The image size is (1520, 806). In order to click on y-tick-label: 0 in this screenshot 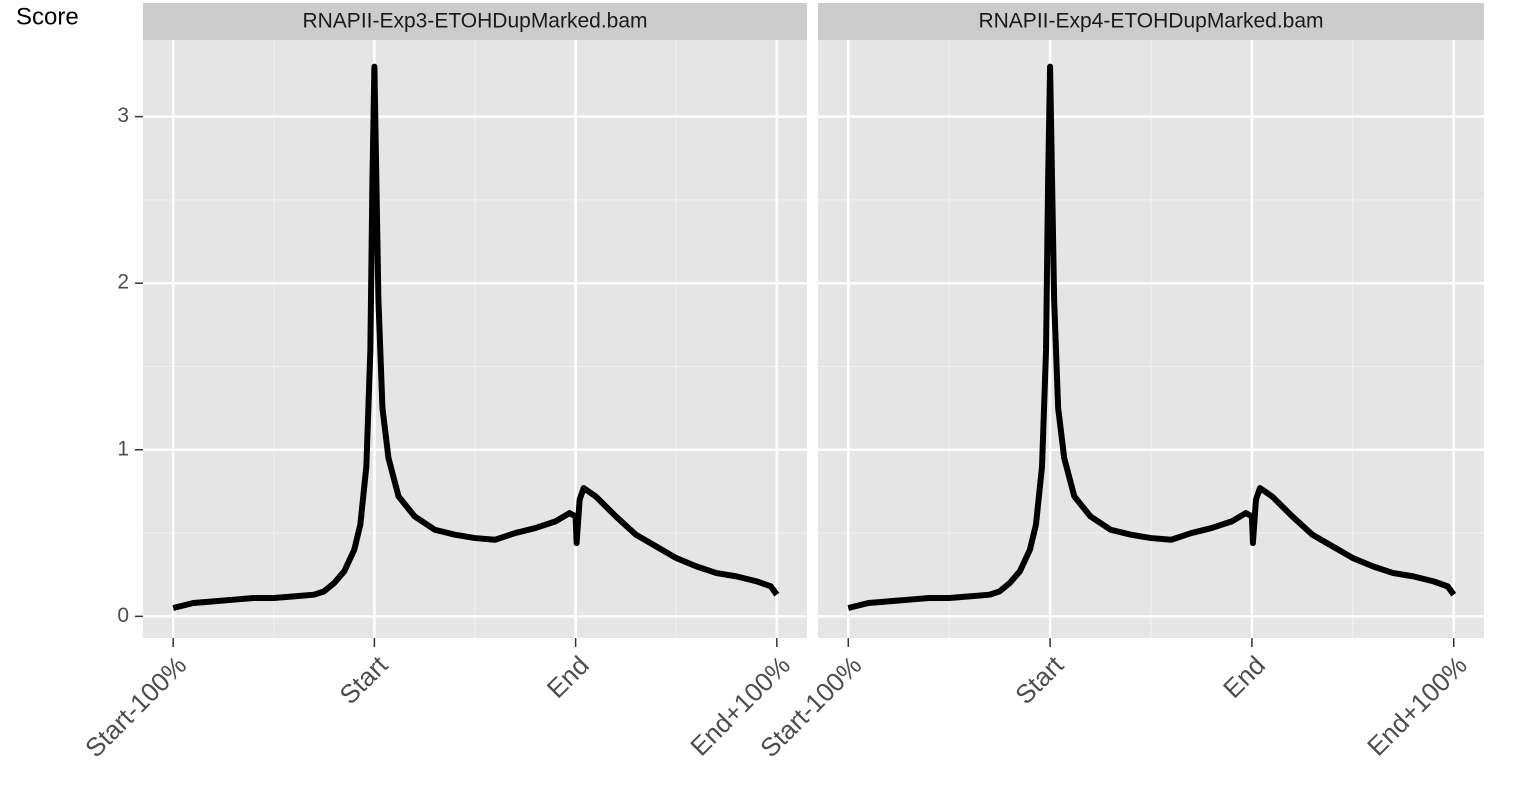, I will do `click(123, 615)`.